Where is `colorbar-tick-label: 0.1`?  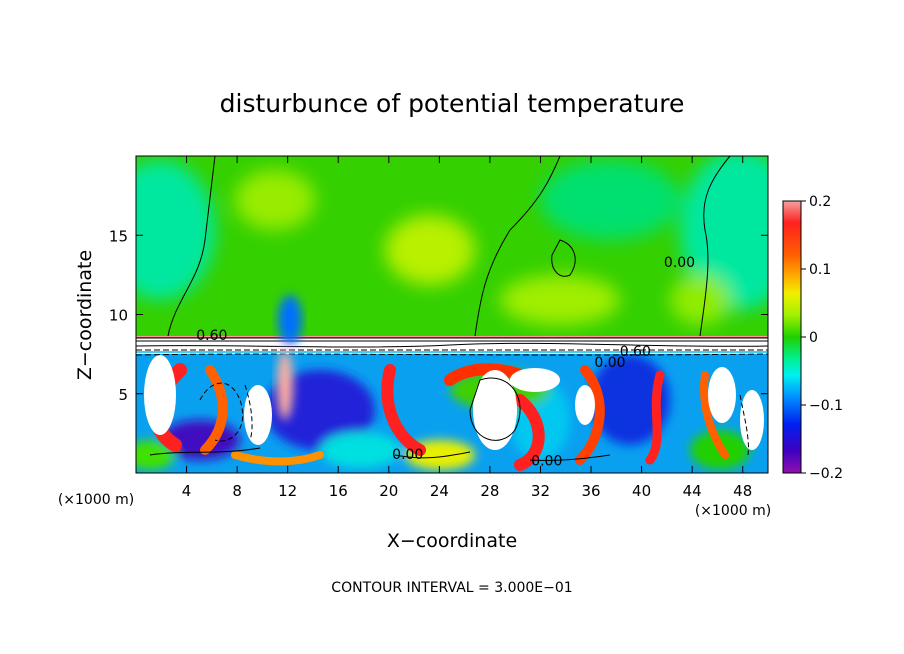
colorbar-tick-label: 0.1 is located at coordinates (820, 270).